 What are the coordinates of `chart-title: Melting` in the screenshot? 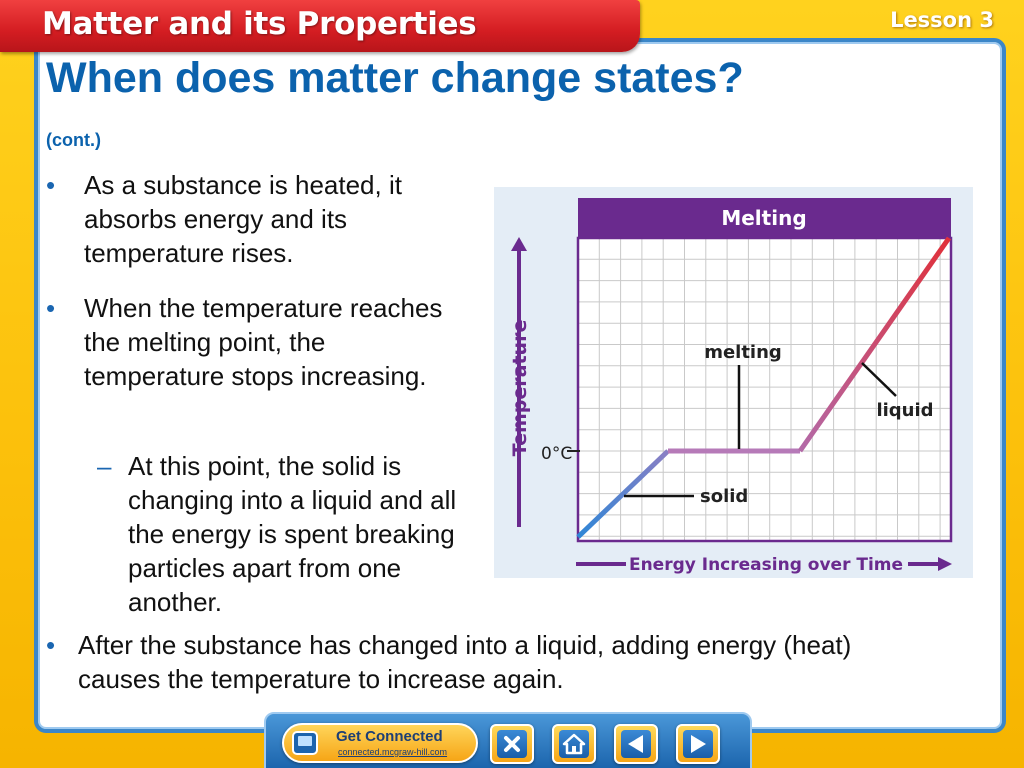 It's located at (763, 218).